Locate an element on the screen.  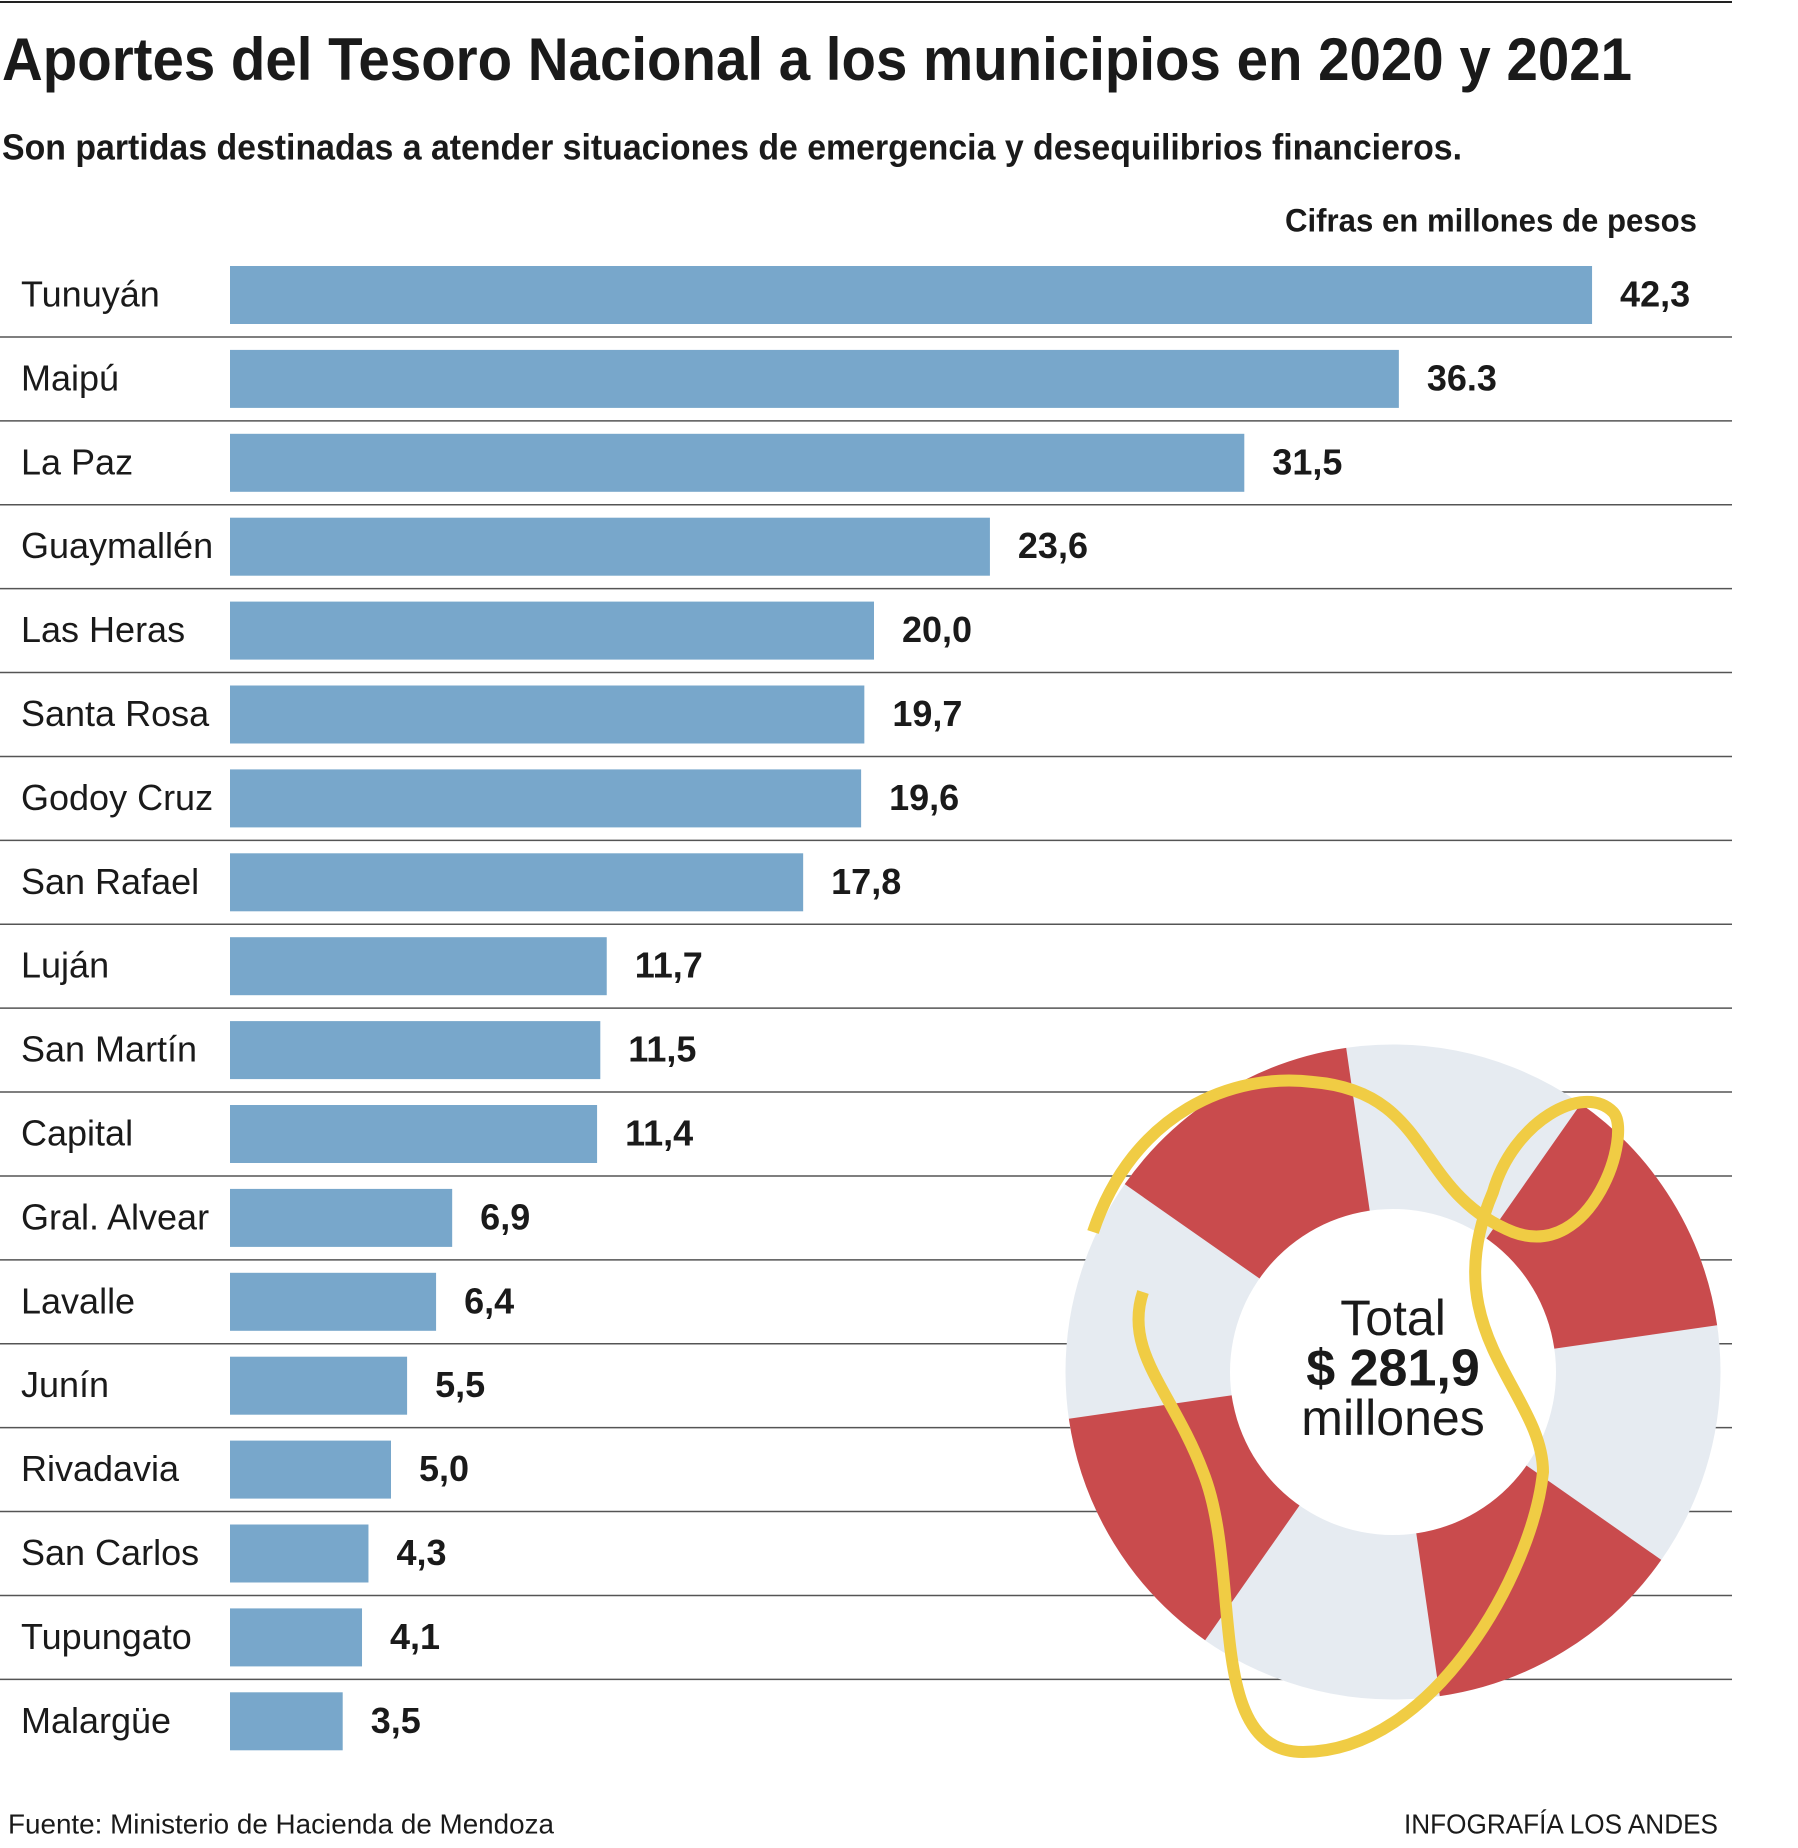
value-label: 19,7 is located at coordinates (927, 713).